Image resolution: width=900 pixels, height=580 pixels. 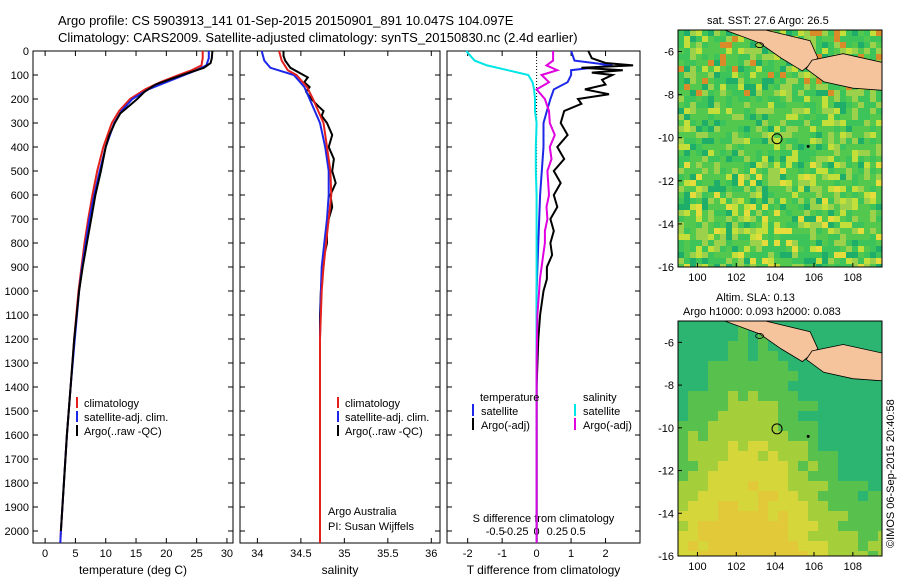 What do you see at coordinates (537, 554) in the screenshot?
I see `x-tick-label: 0` at bounding box center [537, 554].